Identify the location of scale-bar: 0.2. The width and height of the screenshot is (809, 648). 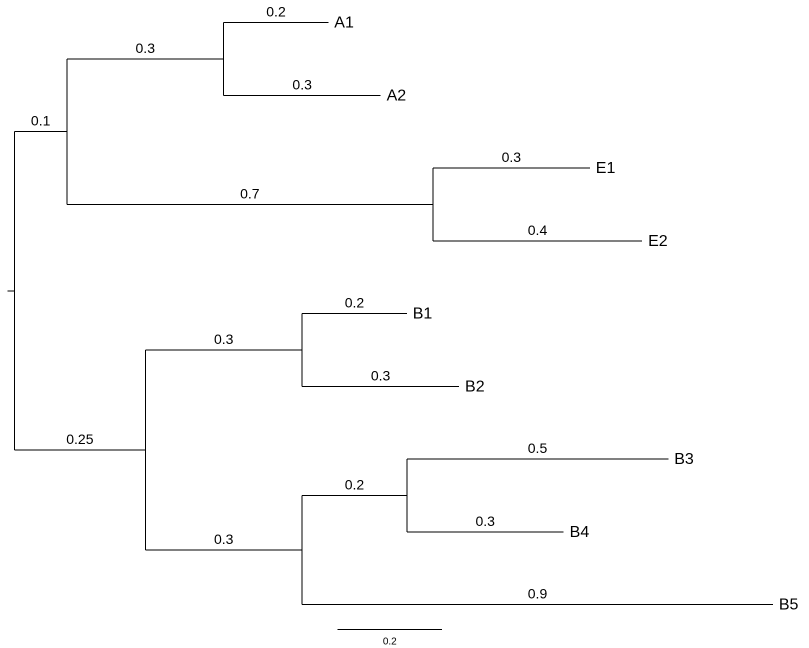
(390, 638).